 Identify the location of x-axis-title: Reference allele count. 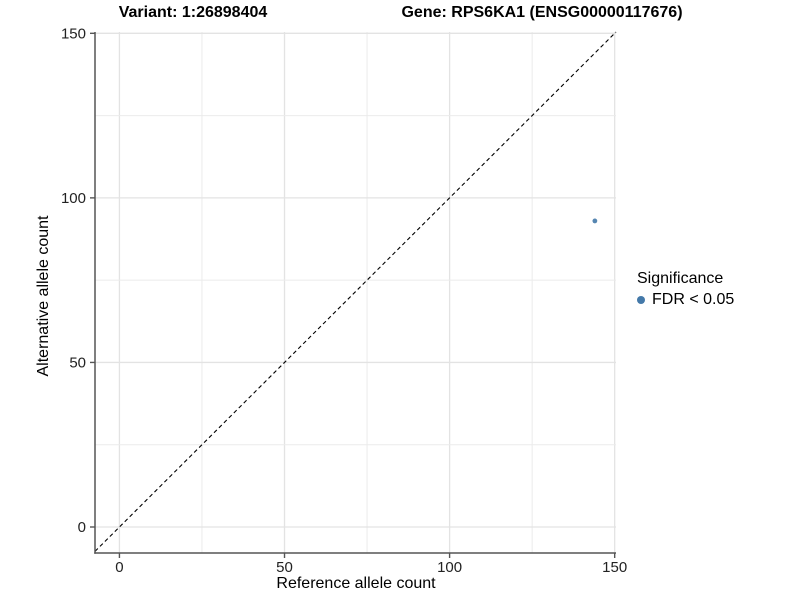
(356, 583).